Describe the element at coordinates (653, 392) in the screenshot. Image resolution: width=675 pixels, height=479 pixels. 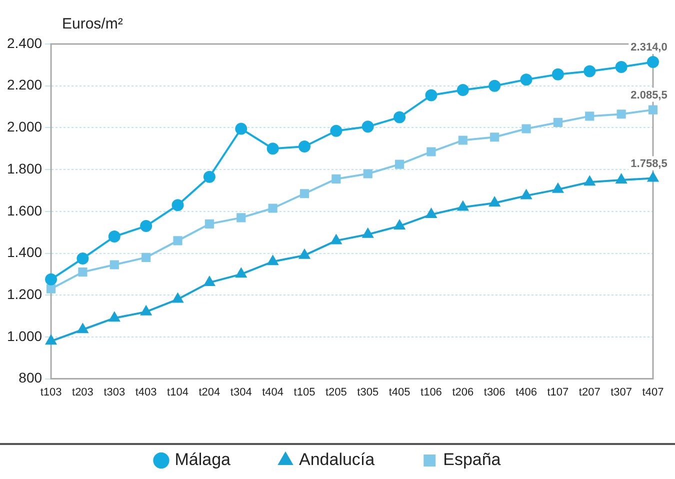
I see `x-tick-label: t407` at that location.